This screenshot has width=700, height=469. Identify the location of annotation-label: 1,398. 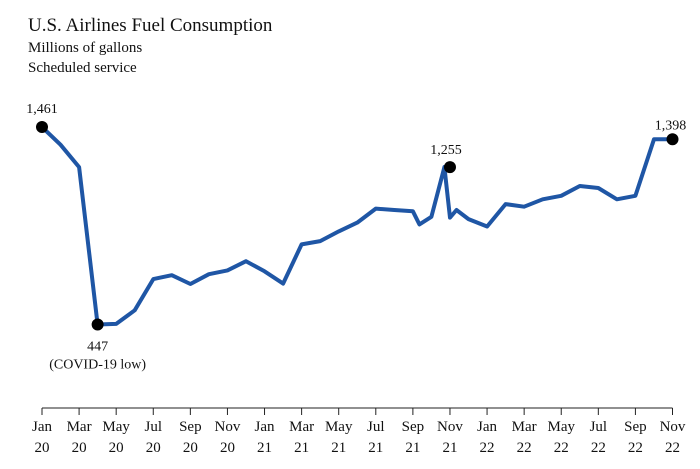
(671, 125).